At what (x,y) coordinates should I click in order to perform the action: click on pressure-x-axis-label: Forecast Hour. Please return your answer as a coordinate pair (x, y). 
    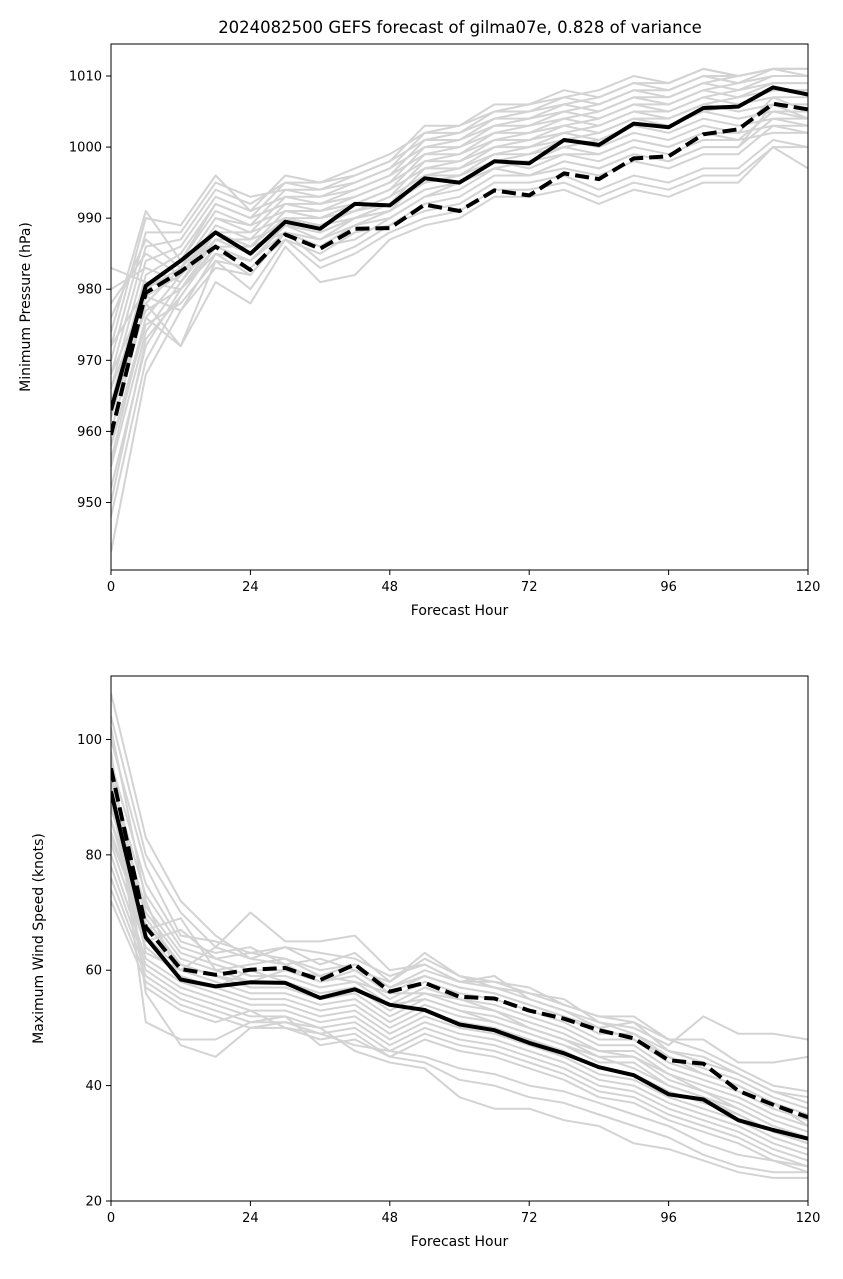
    Looking at the image, I should click on (460, 611).